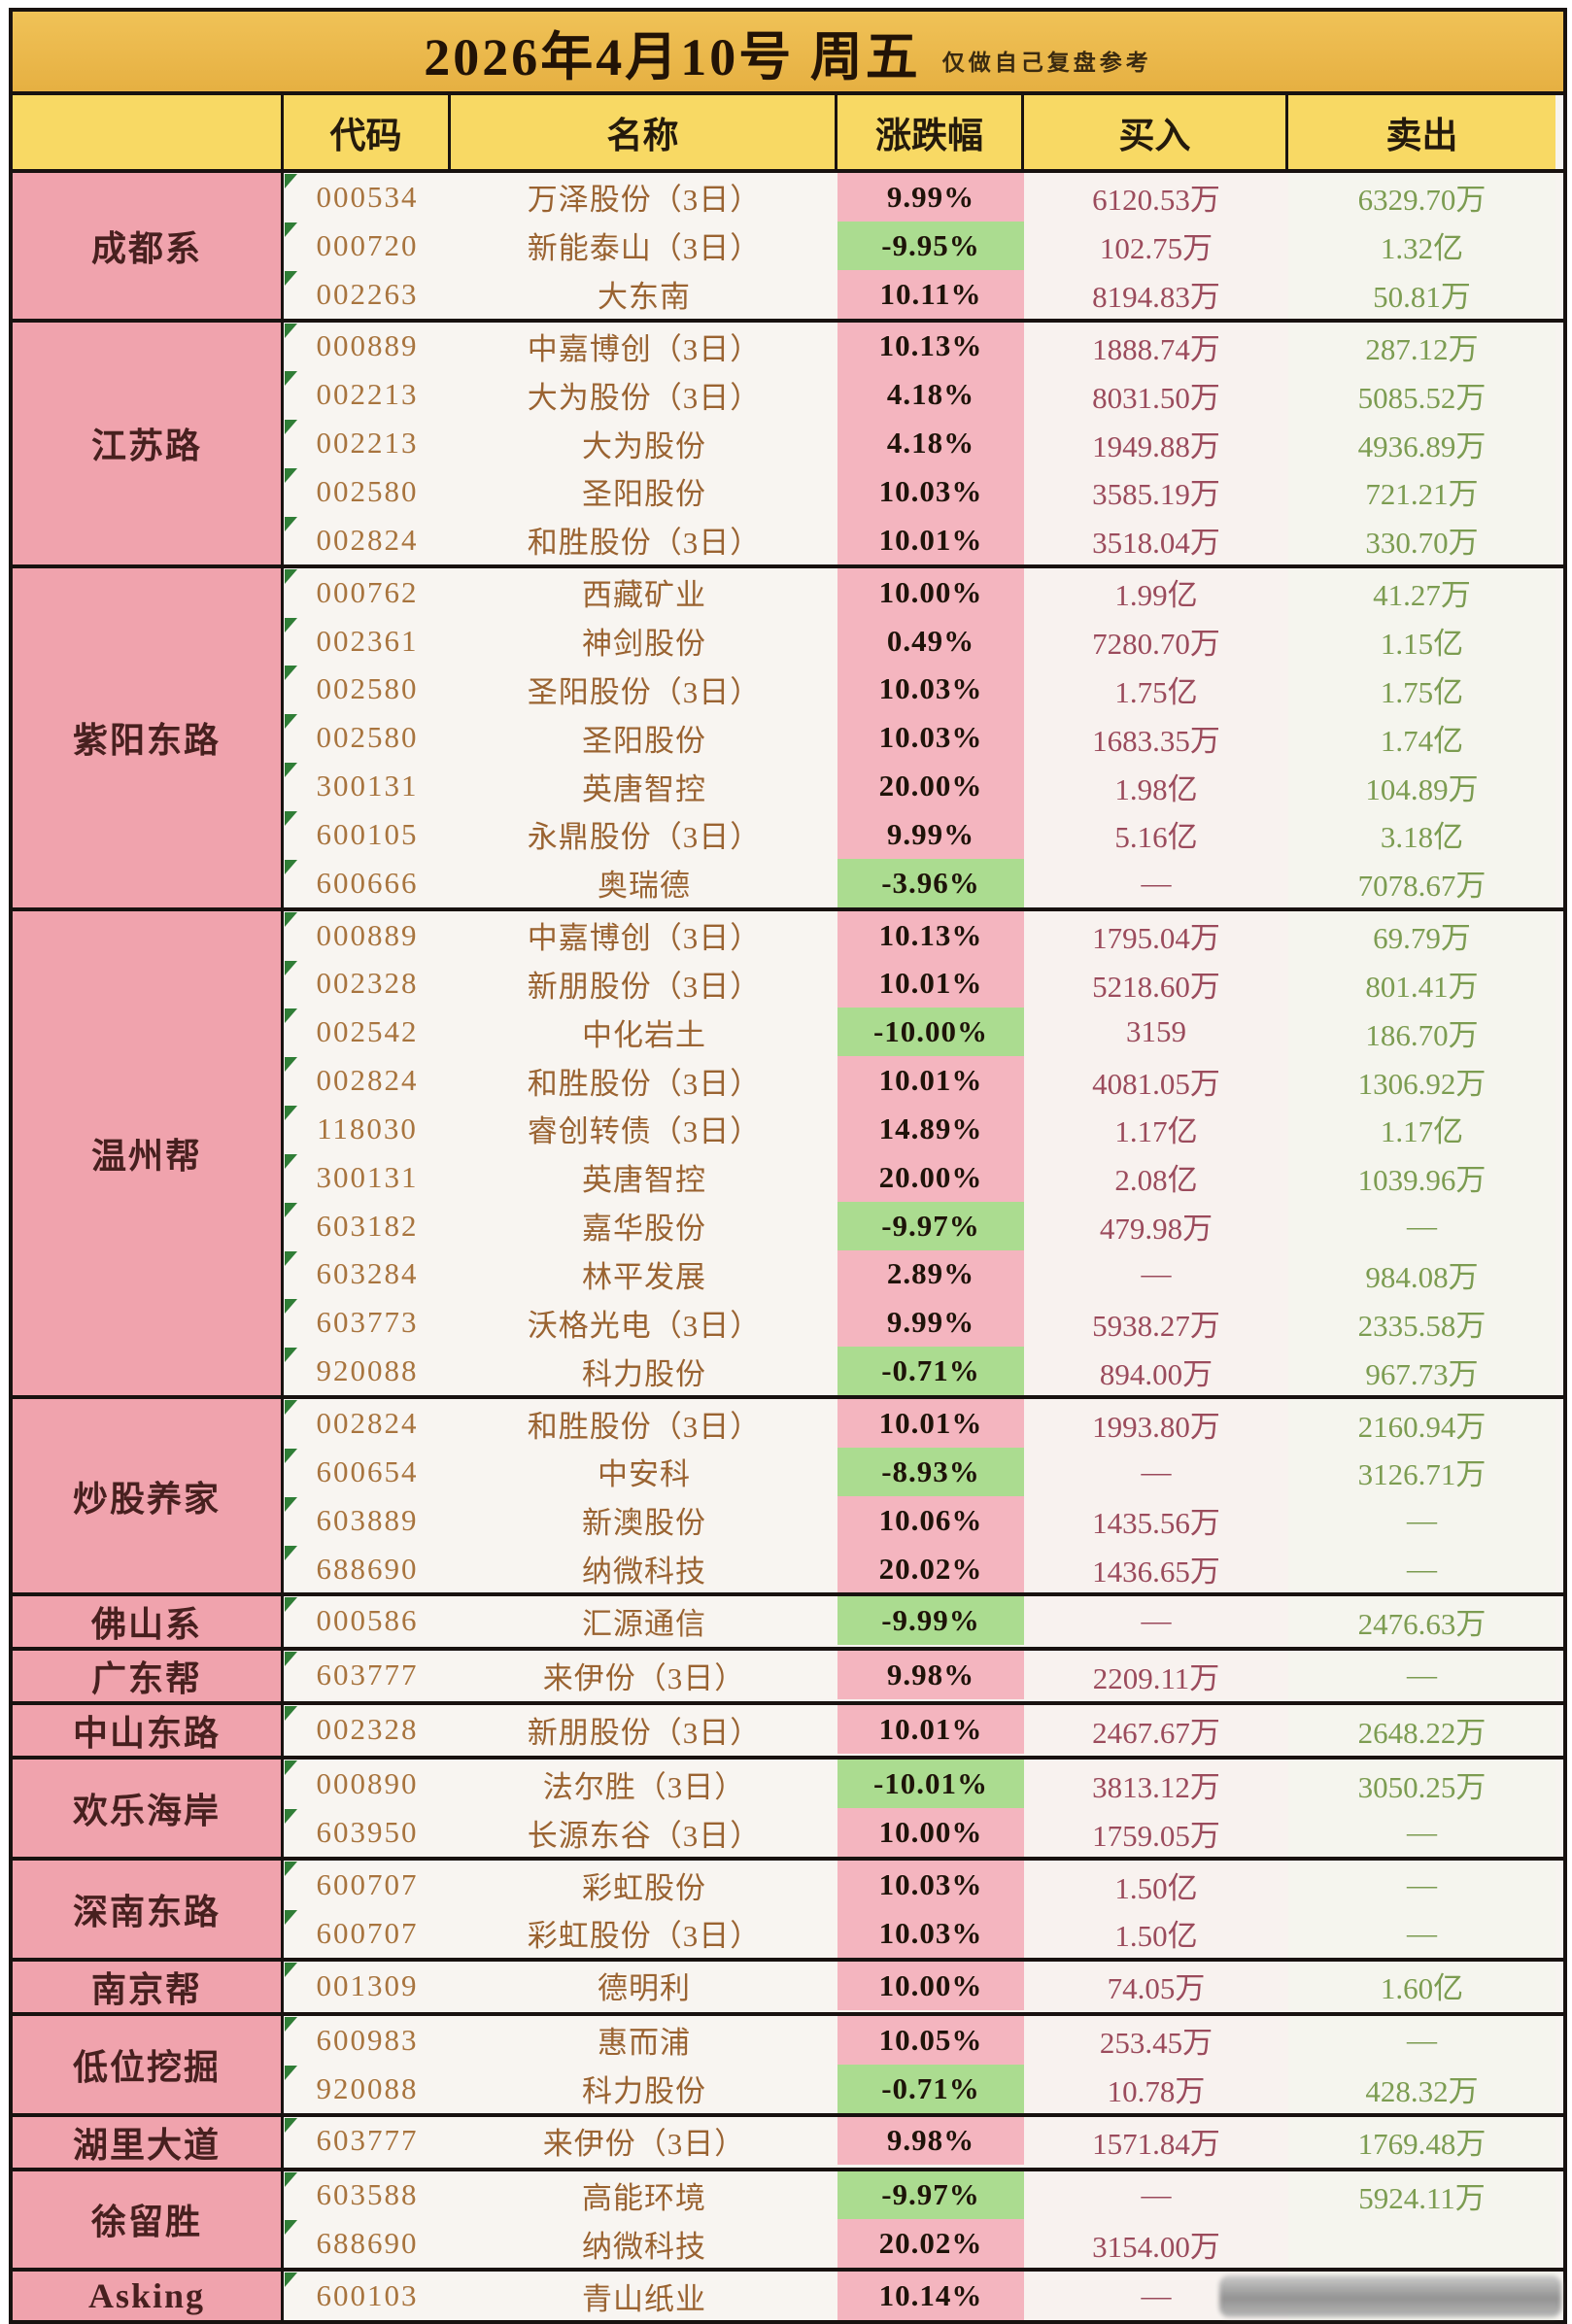  Describe the element at coordinates (931, 2141) in the screenshot. I see `change-percent: 9.98%` at that location.